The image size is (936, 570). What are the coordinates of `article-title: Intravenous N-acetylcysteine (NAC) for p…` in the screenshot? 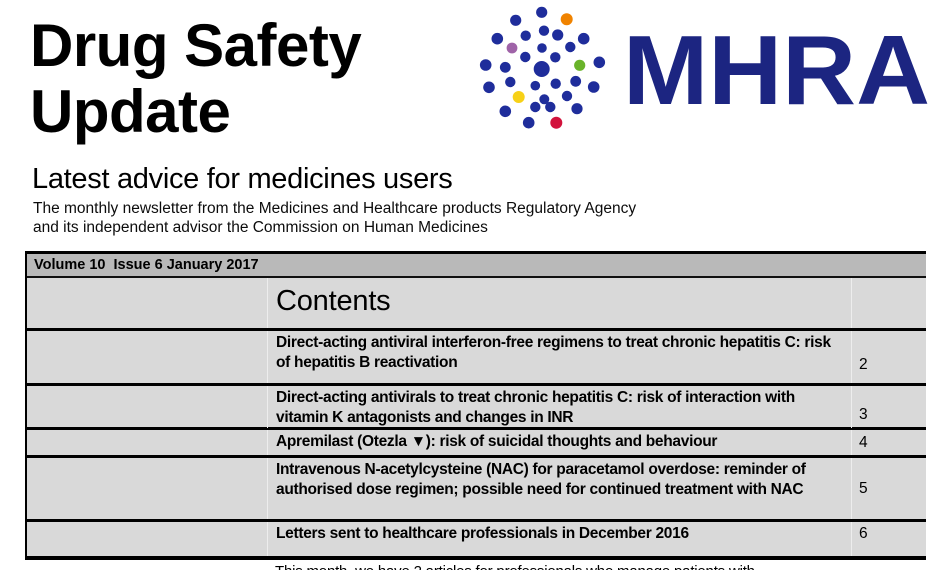 It's located at (541, 479).